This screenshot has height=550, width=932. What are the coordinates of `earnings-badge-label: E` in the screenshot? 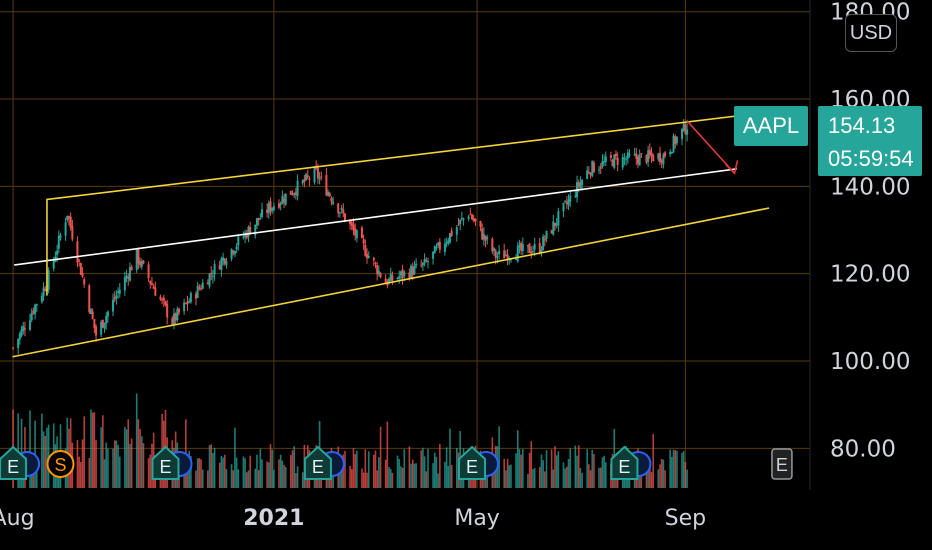 It's located at (318, 467).